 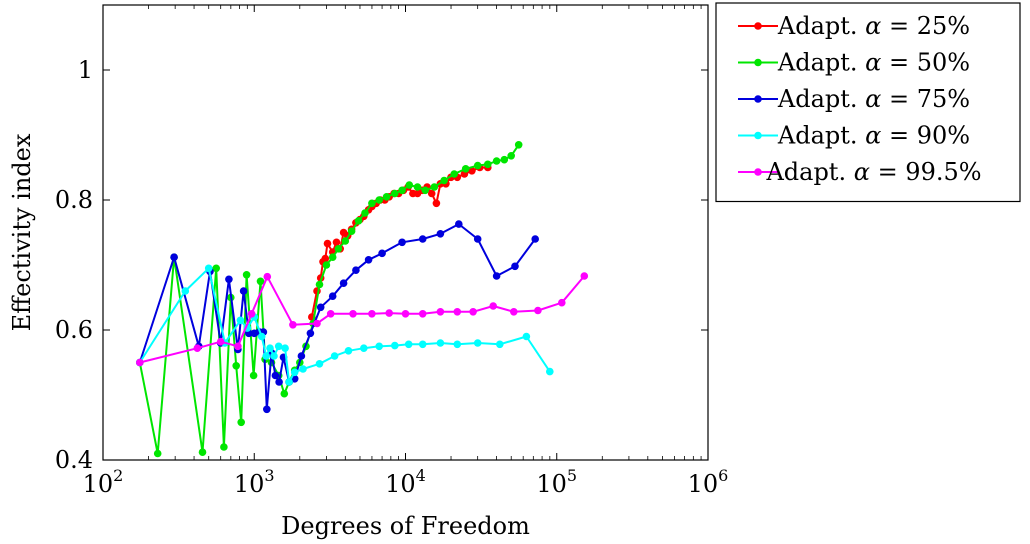 I want to click on x-tick-label: 10⁴, so click(x=405, y=482).